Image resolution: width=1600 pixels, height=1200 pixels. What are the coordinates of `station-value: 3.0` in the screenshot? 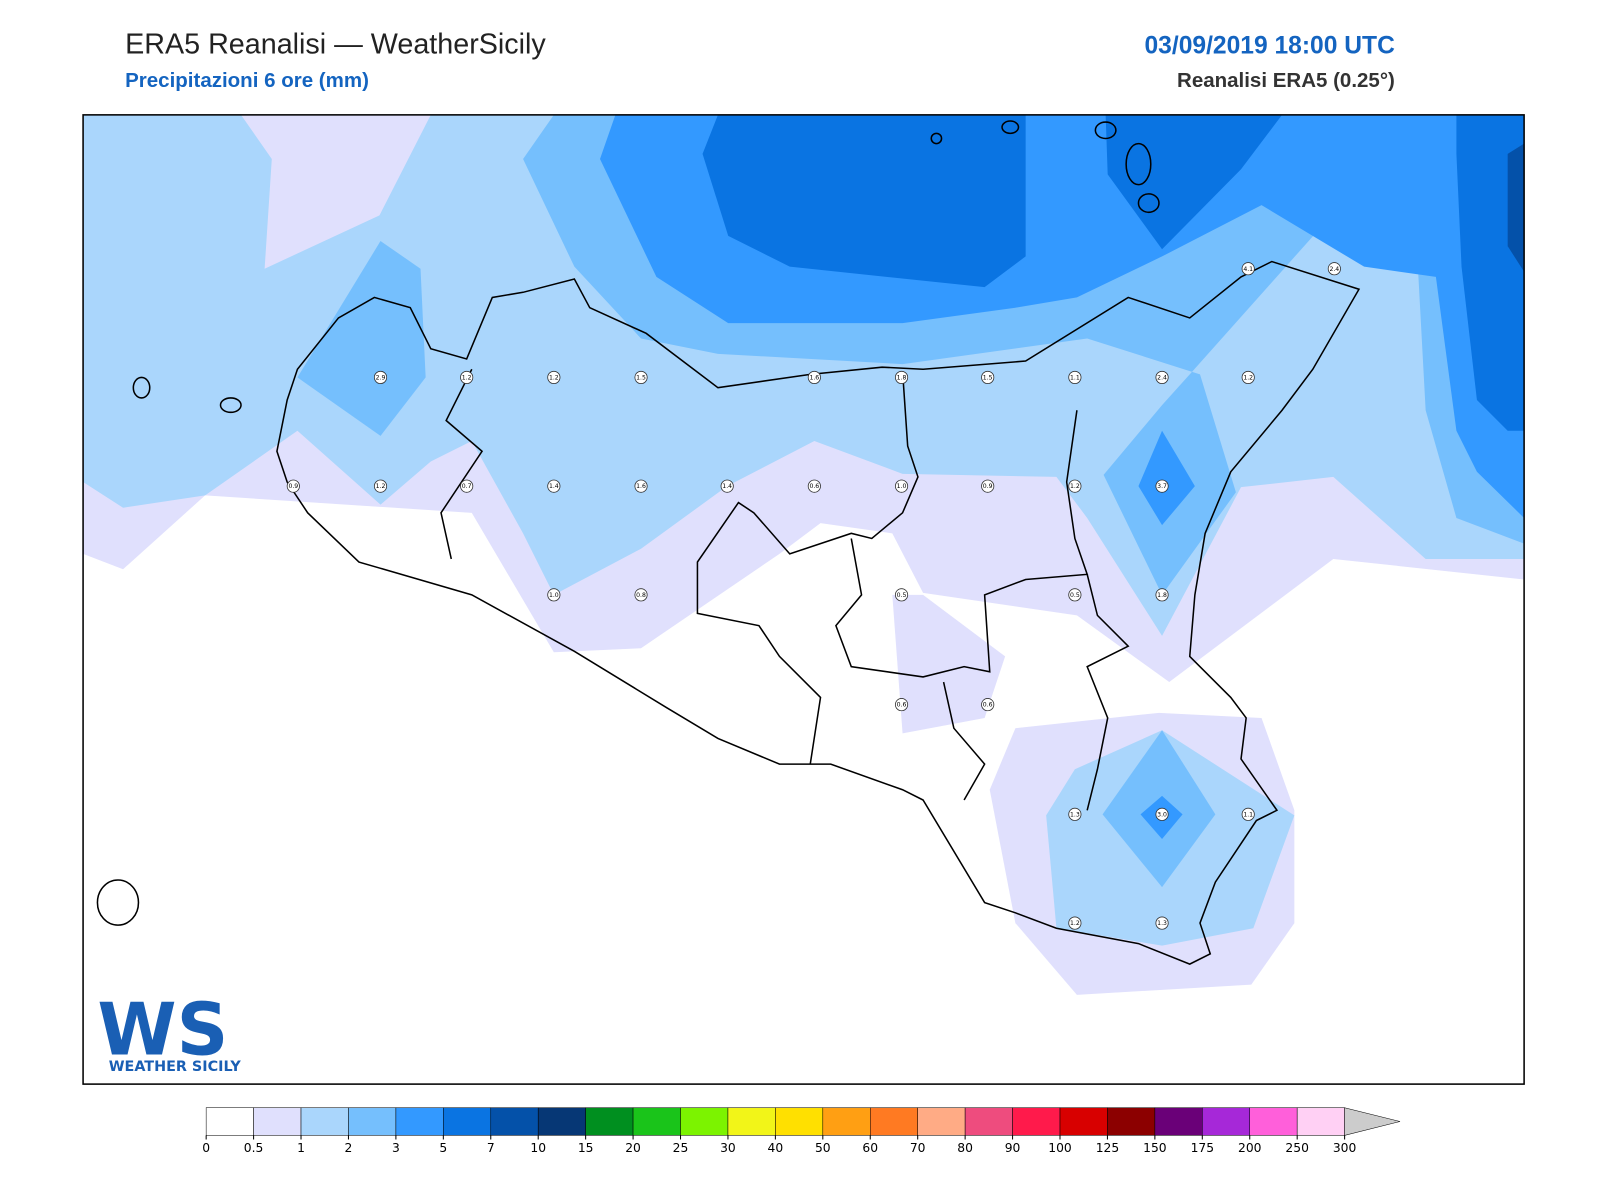 It's located at (1162, 814).